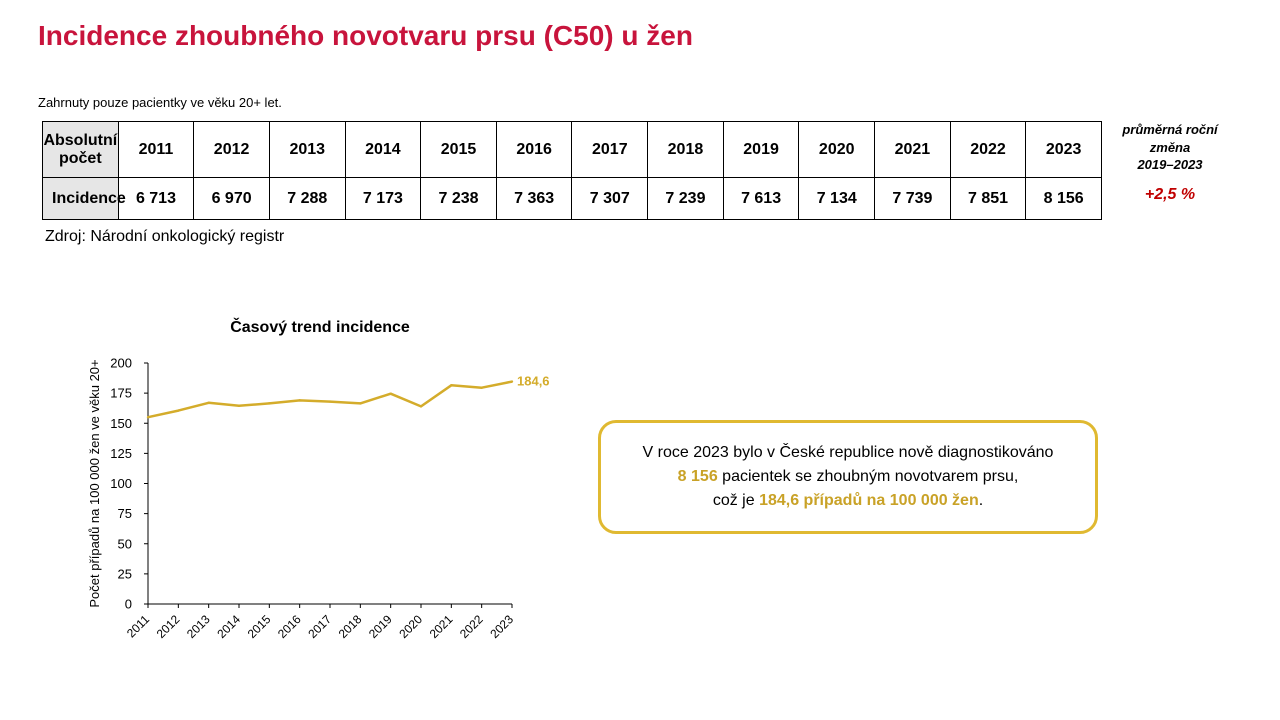 The width and height of the screenshot is (1280, 720). What do you see at coordinates (289, 626) in the screenshot?
I see `x-tick-label: 2016` at bounding box center [289, 626].